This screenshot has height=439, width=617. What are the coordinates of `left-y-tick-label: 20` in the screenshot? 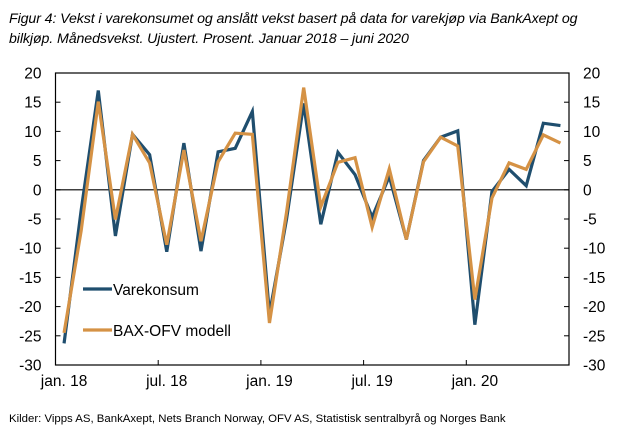 It's located at (33, 74).